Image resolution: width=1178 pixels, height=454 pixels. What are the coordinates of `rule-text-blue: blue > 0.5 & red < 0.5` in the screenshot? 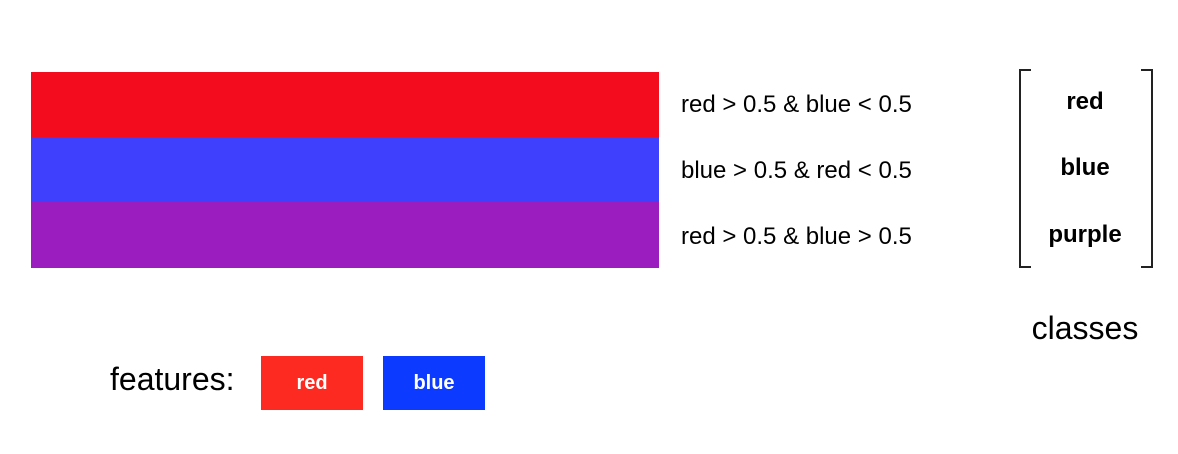 It's located at (796, 170).